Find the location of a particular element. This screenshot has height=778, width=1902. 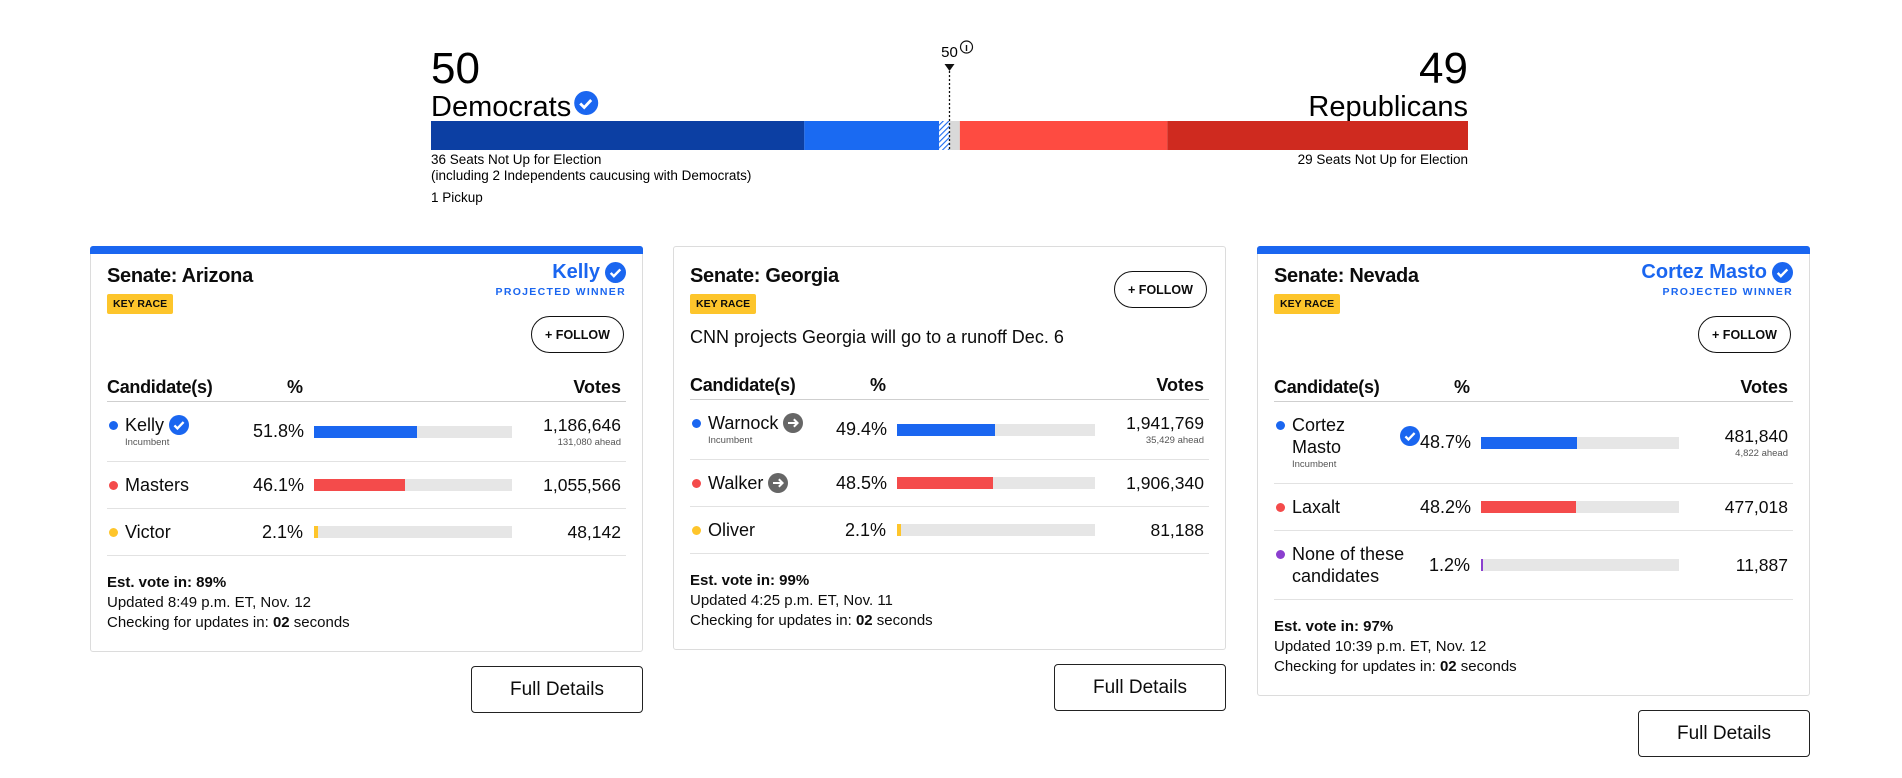

name-text: Laxalt is located at coordinates (1316, 507).